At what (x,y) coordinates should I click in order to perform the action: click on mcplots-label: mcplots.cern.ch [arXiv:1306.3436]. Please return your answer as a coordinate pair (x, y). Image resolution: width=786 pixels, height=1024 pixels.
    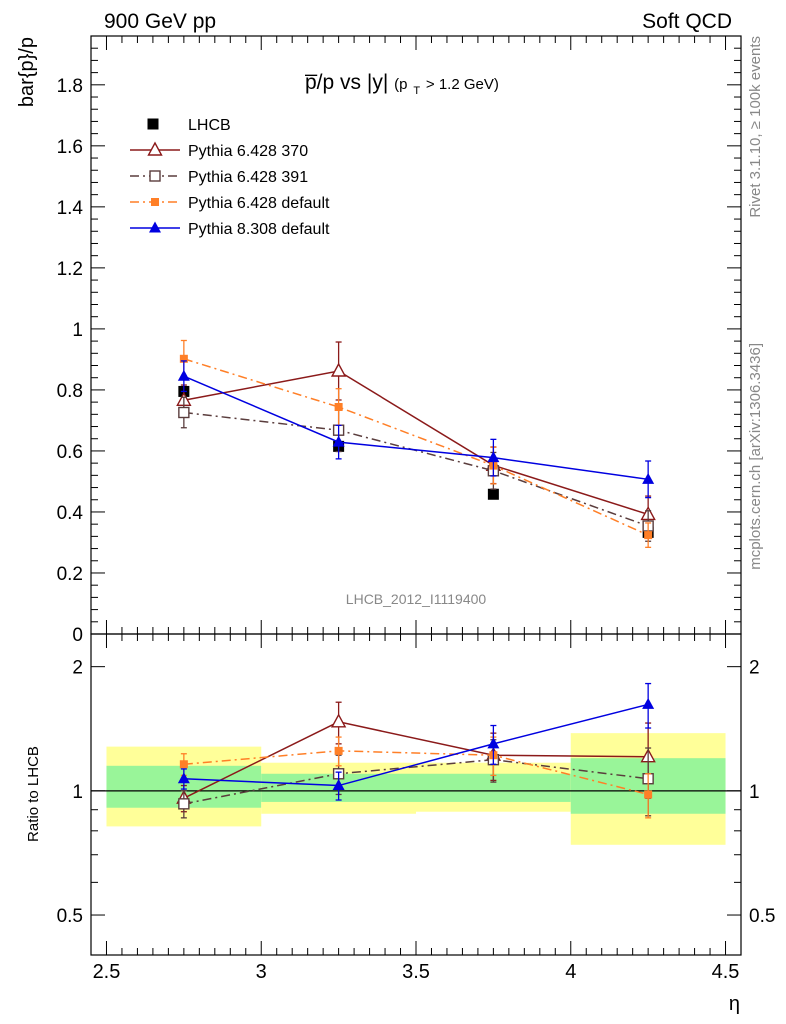
    Looking at the image, I should click on (755, 456).